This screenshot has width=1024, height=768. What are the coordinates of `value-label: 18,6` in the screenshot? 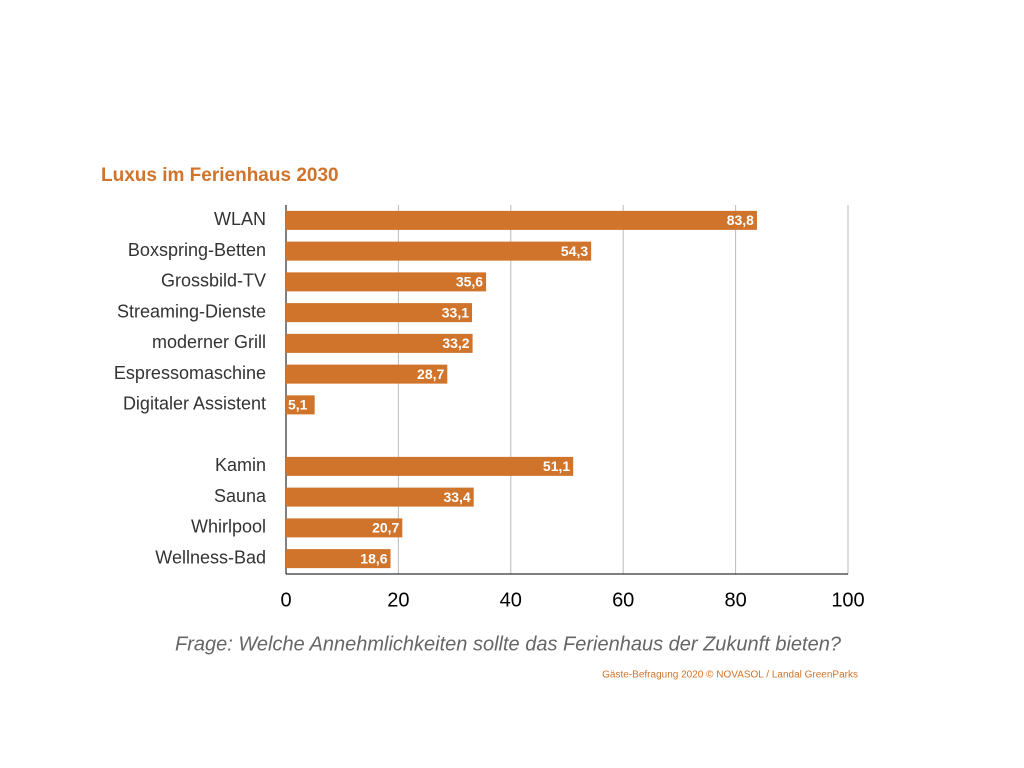 It's located at (373, 558).